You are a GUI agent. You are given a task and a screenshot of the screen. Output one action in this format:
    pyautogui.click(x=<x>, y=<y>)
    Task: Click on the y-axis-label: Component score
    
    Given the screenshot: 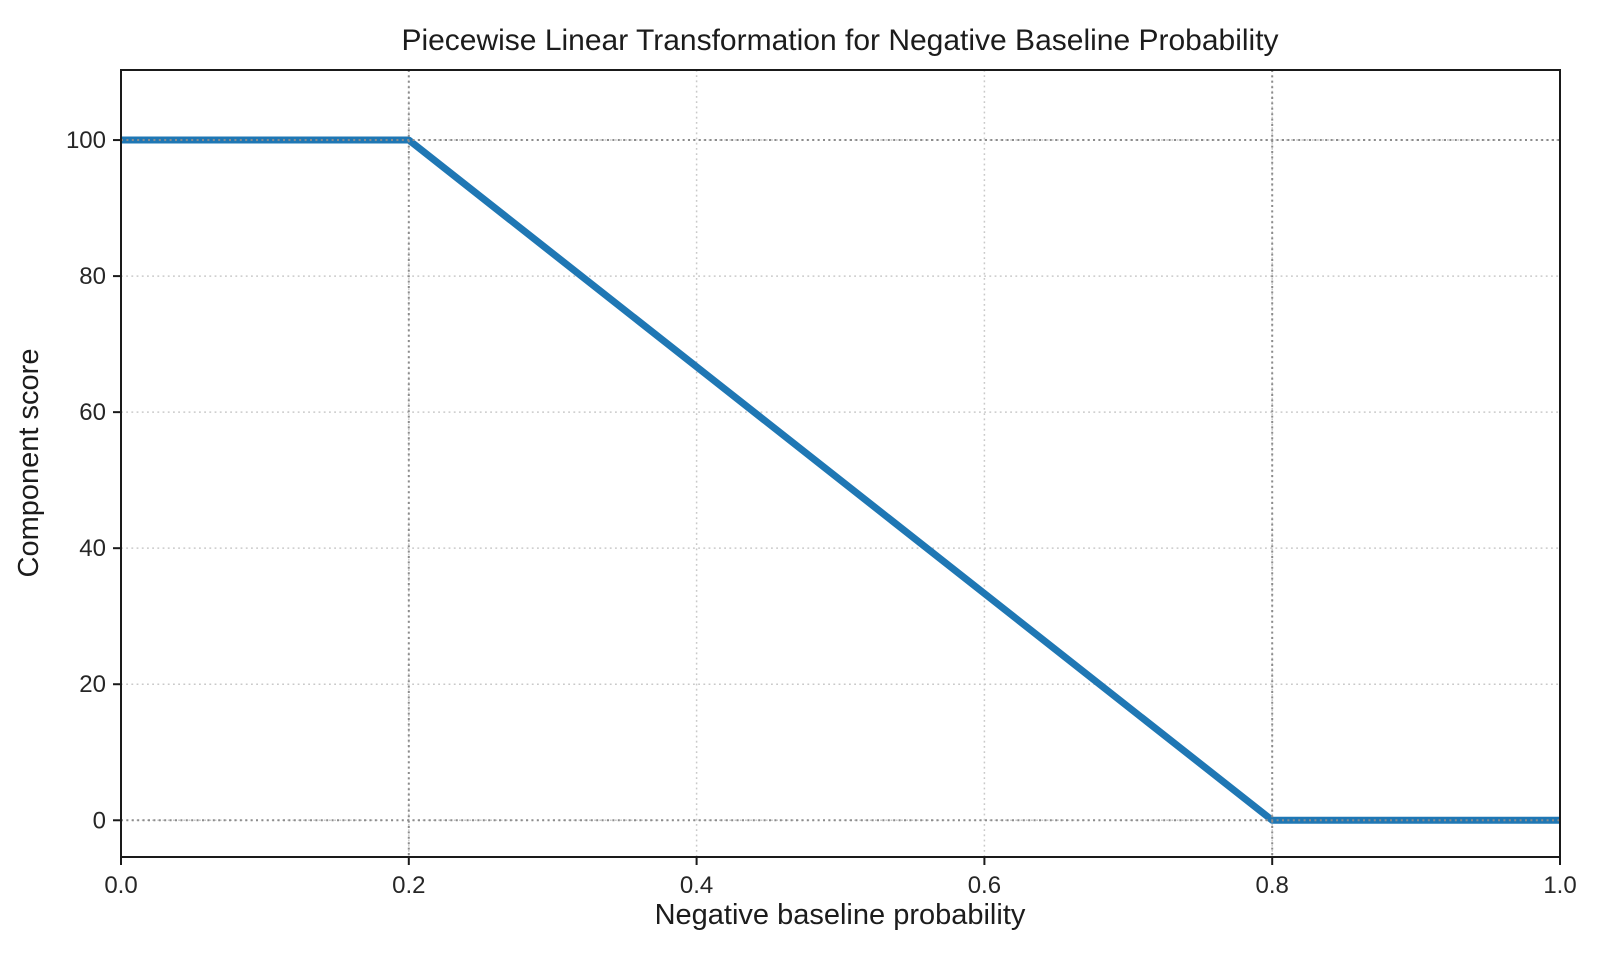 What is the action you would take?
    pyautogui.click(x=29, y=463)
    